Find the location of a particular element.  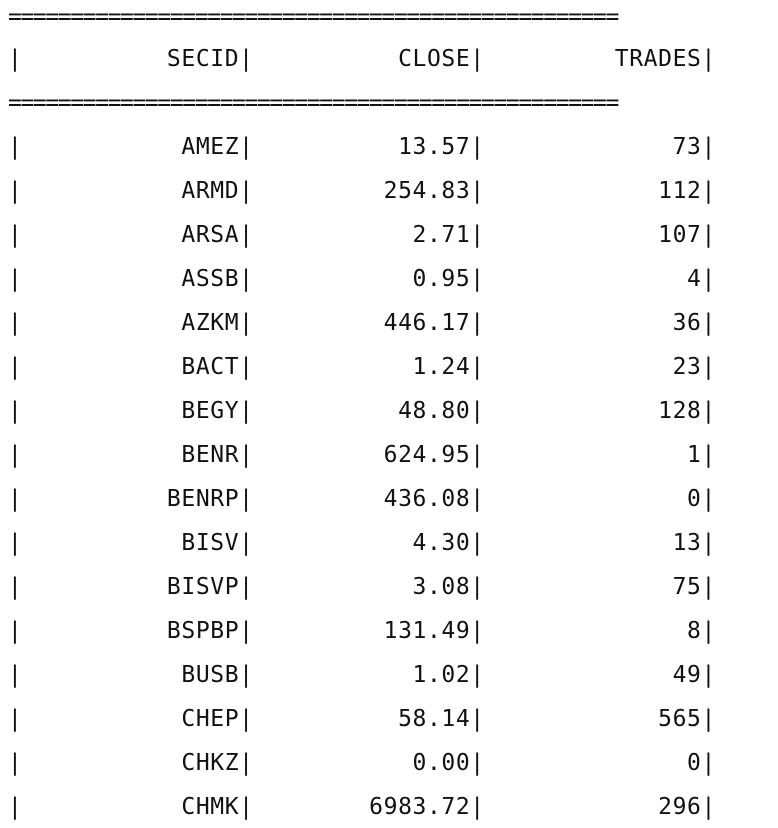

table-row: | BEGY| 48.80| 128| is located at coordinates (362, 411).